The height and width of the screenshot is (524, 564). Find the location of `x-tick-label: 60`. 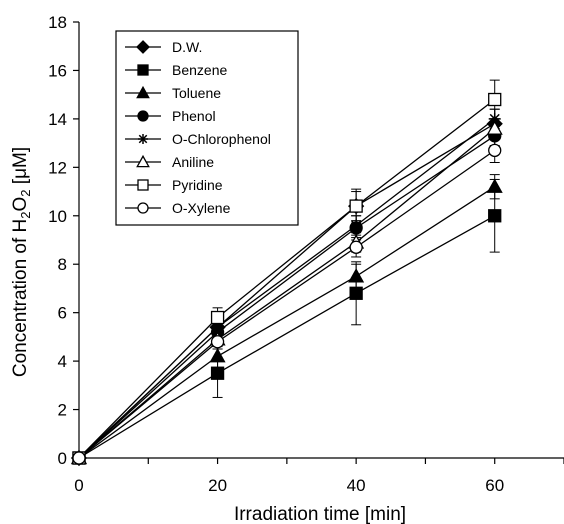

x-tick-label: 60 is located at coordinates (494, 485).